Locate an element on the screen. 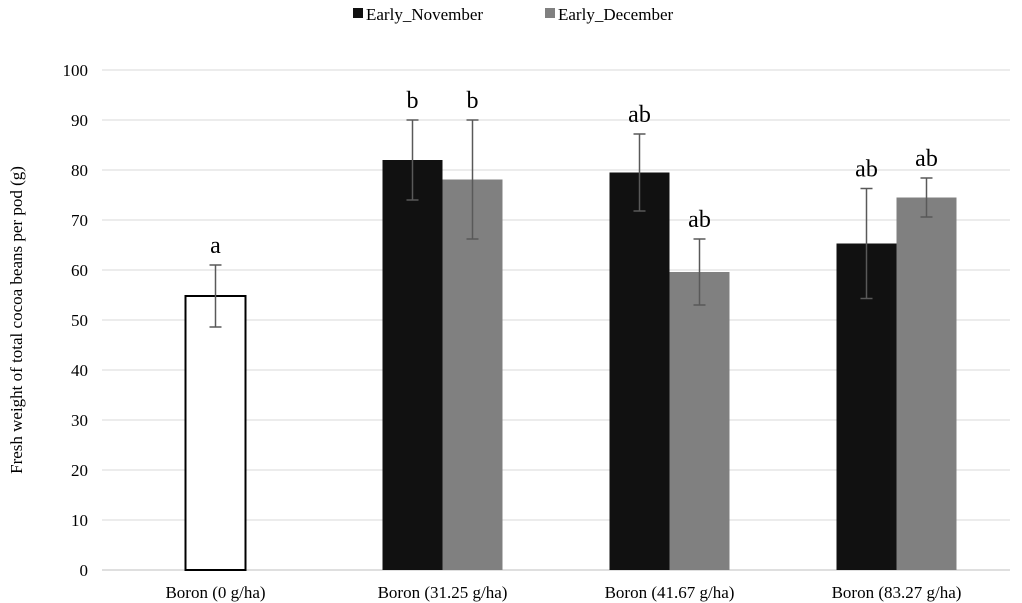 This screenshot has width=1022, height=603. y-tick-label: 80 is located at coordinates (79, 170).